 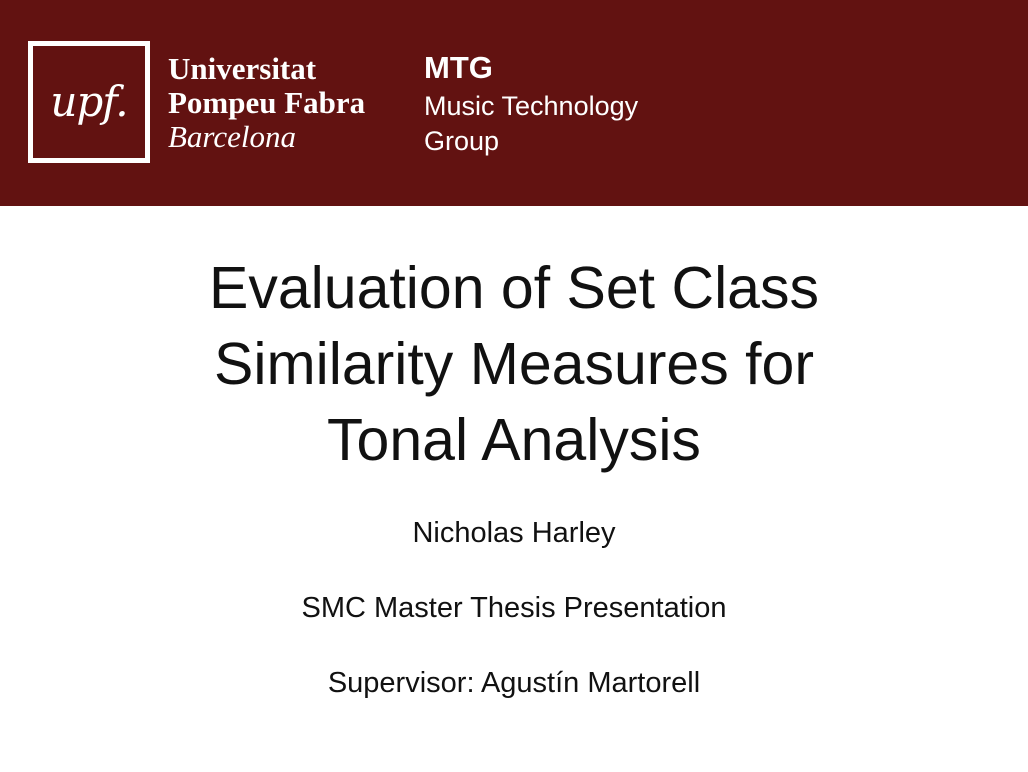 What do you see at coordinates (514, 683) in the screenshot?
I see `supervisor-name: Supervisor: Agustín Martorell` at bounding box center [514, 683].